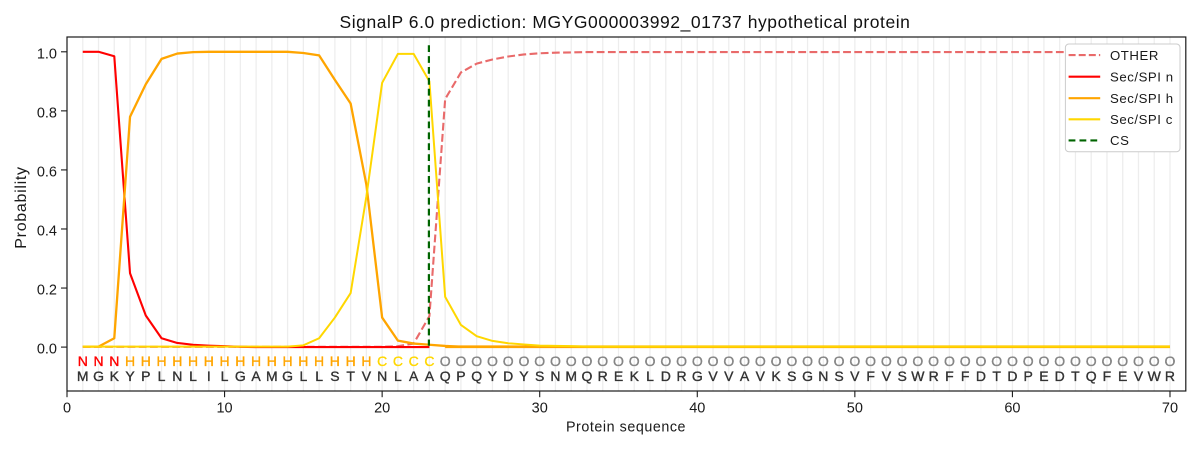 The image size is (1200, 455). What do you see at coordinates (47, 231) in the screenshot?
I see `svg-text: 0.4` at bounding box center [47, 231].